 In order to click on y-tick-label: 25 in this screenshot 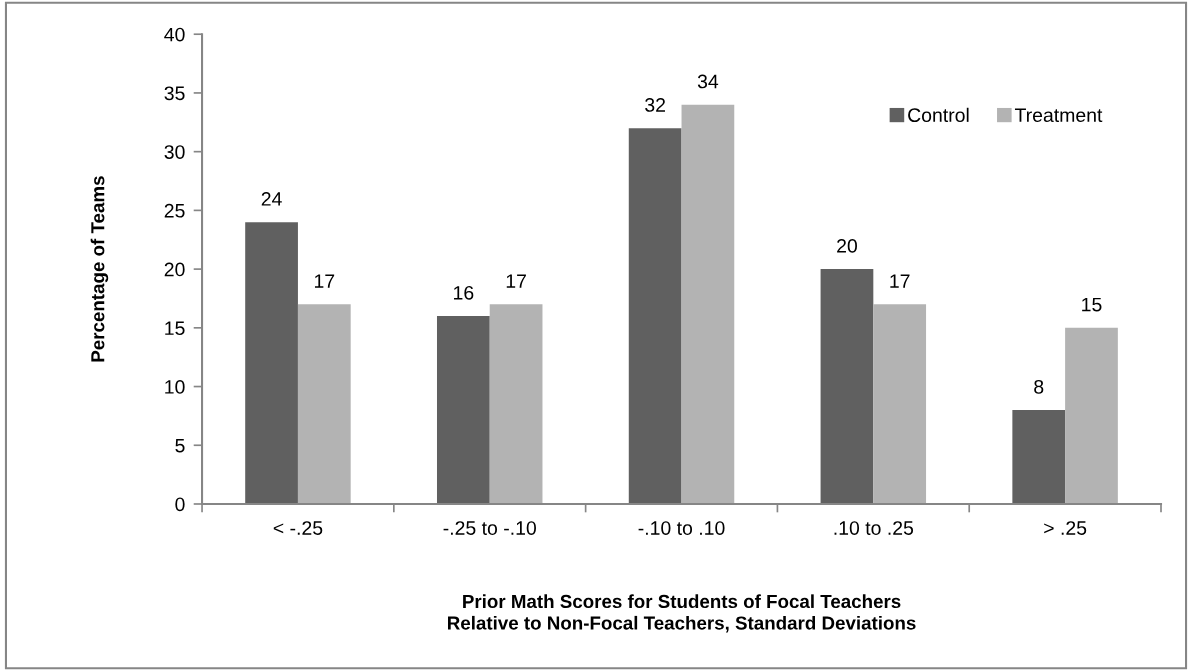, I will do `click(174, 210)`.